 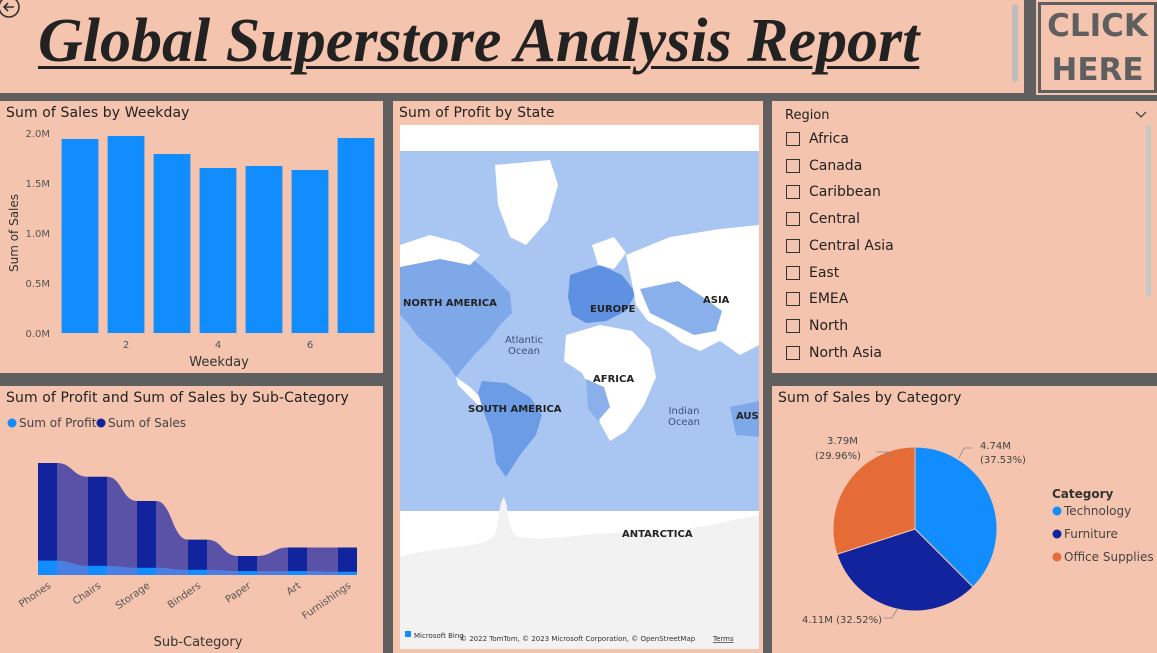 What do you see at coordinates (471, 392) in the screenshot?
I see `central-america-landmass` at bounding box center [471, 392].